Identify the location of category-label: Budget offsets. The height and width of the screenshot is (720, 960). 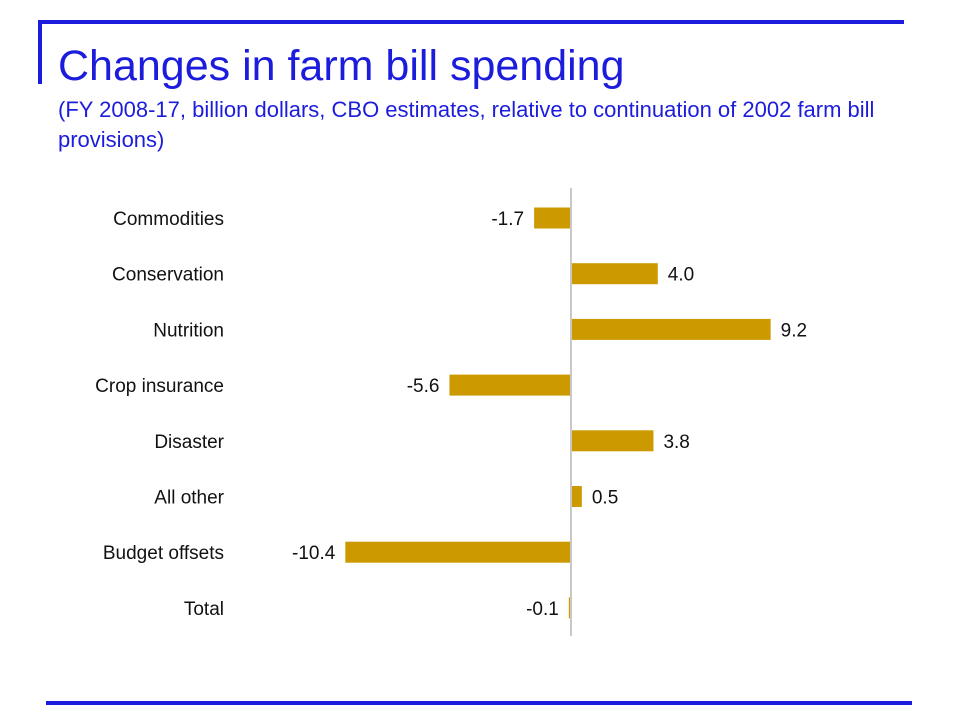
(163, 553).